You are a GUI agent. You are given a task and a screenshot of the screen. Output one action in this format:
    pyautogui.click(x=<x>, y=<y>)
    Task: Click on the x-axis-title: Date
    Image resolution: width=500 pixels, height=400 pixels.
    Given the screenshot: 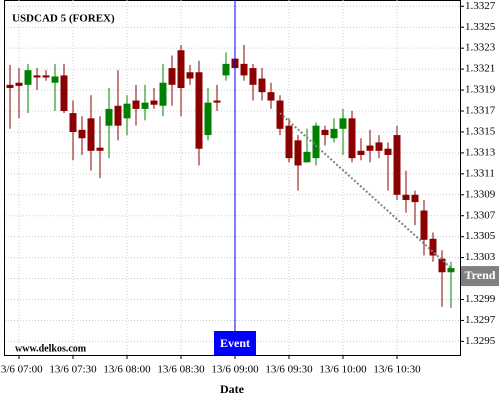 What is the action you would take?
    pyautogui.click(x=232, y=389)
    